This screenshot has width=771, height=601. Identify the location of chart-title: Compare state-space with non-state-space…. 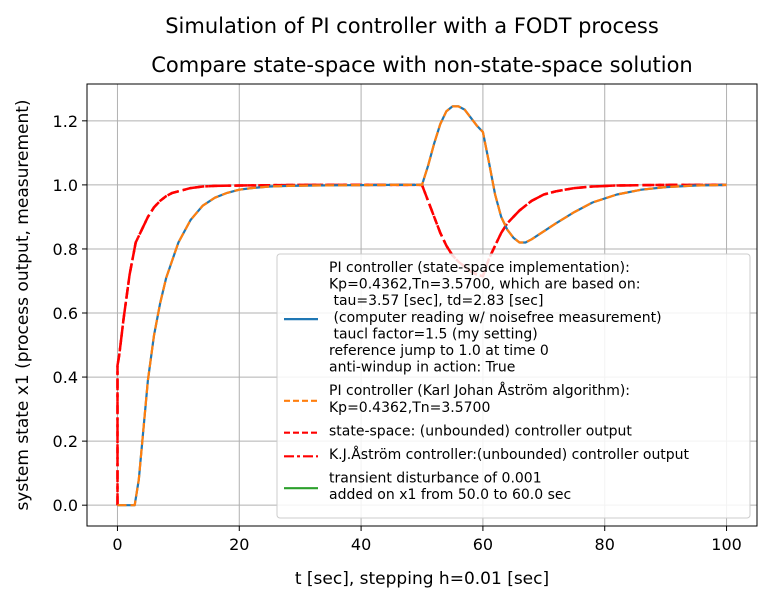
(421, 65).